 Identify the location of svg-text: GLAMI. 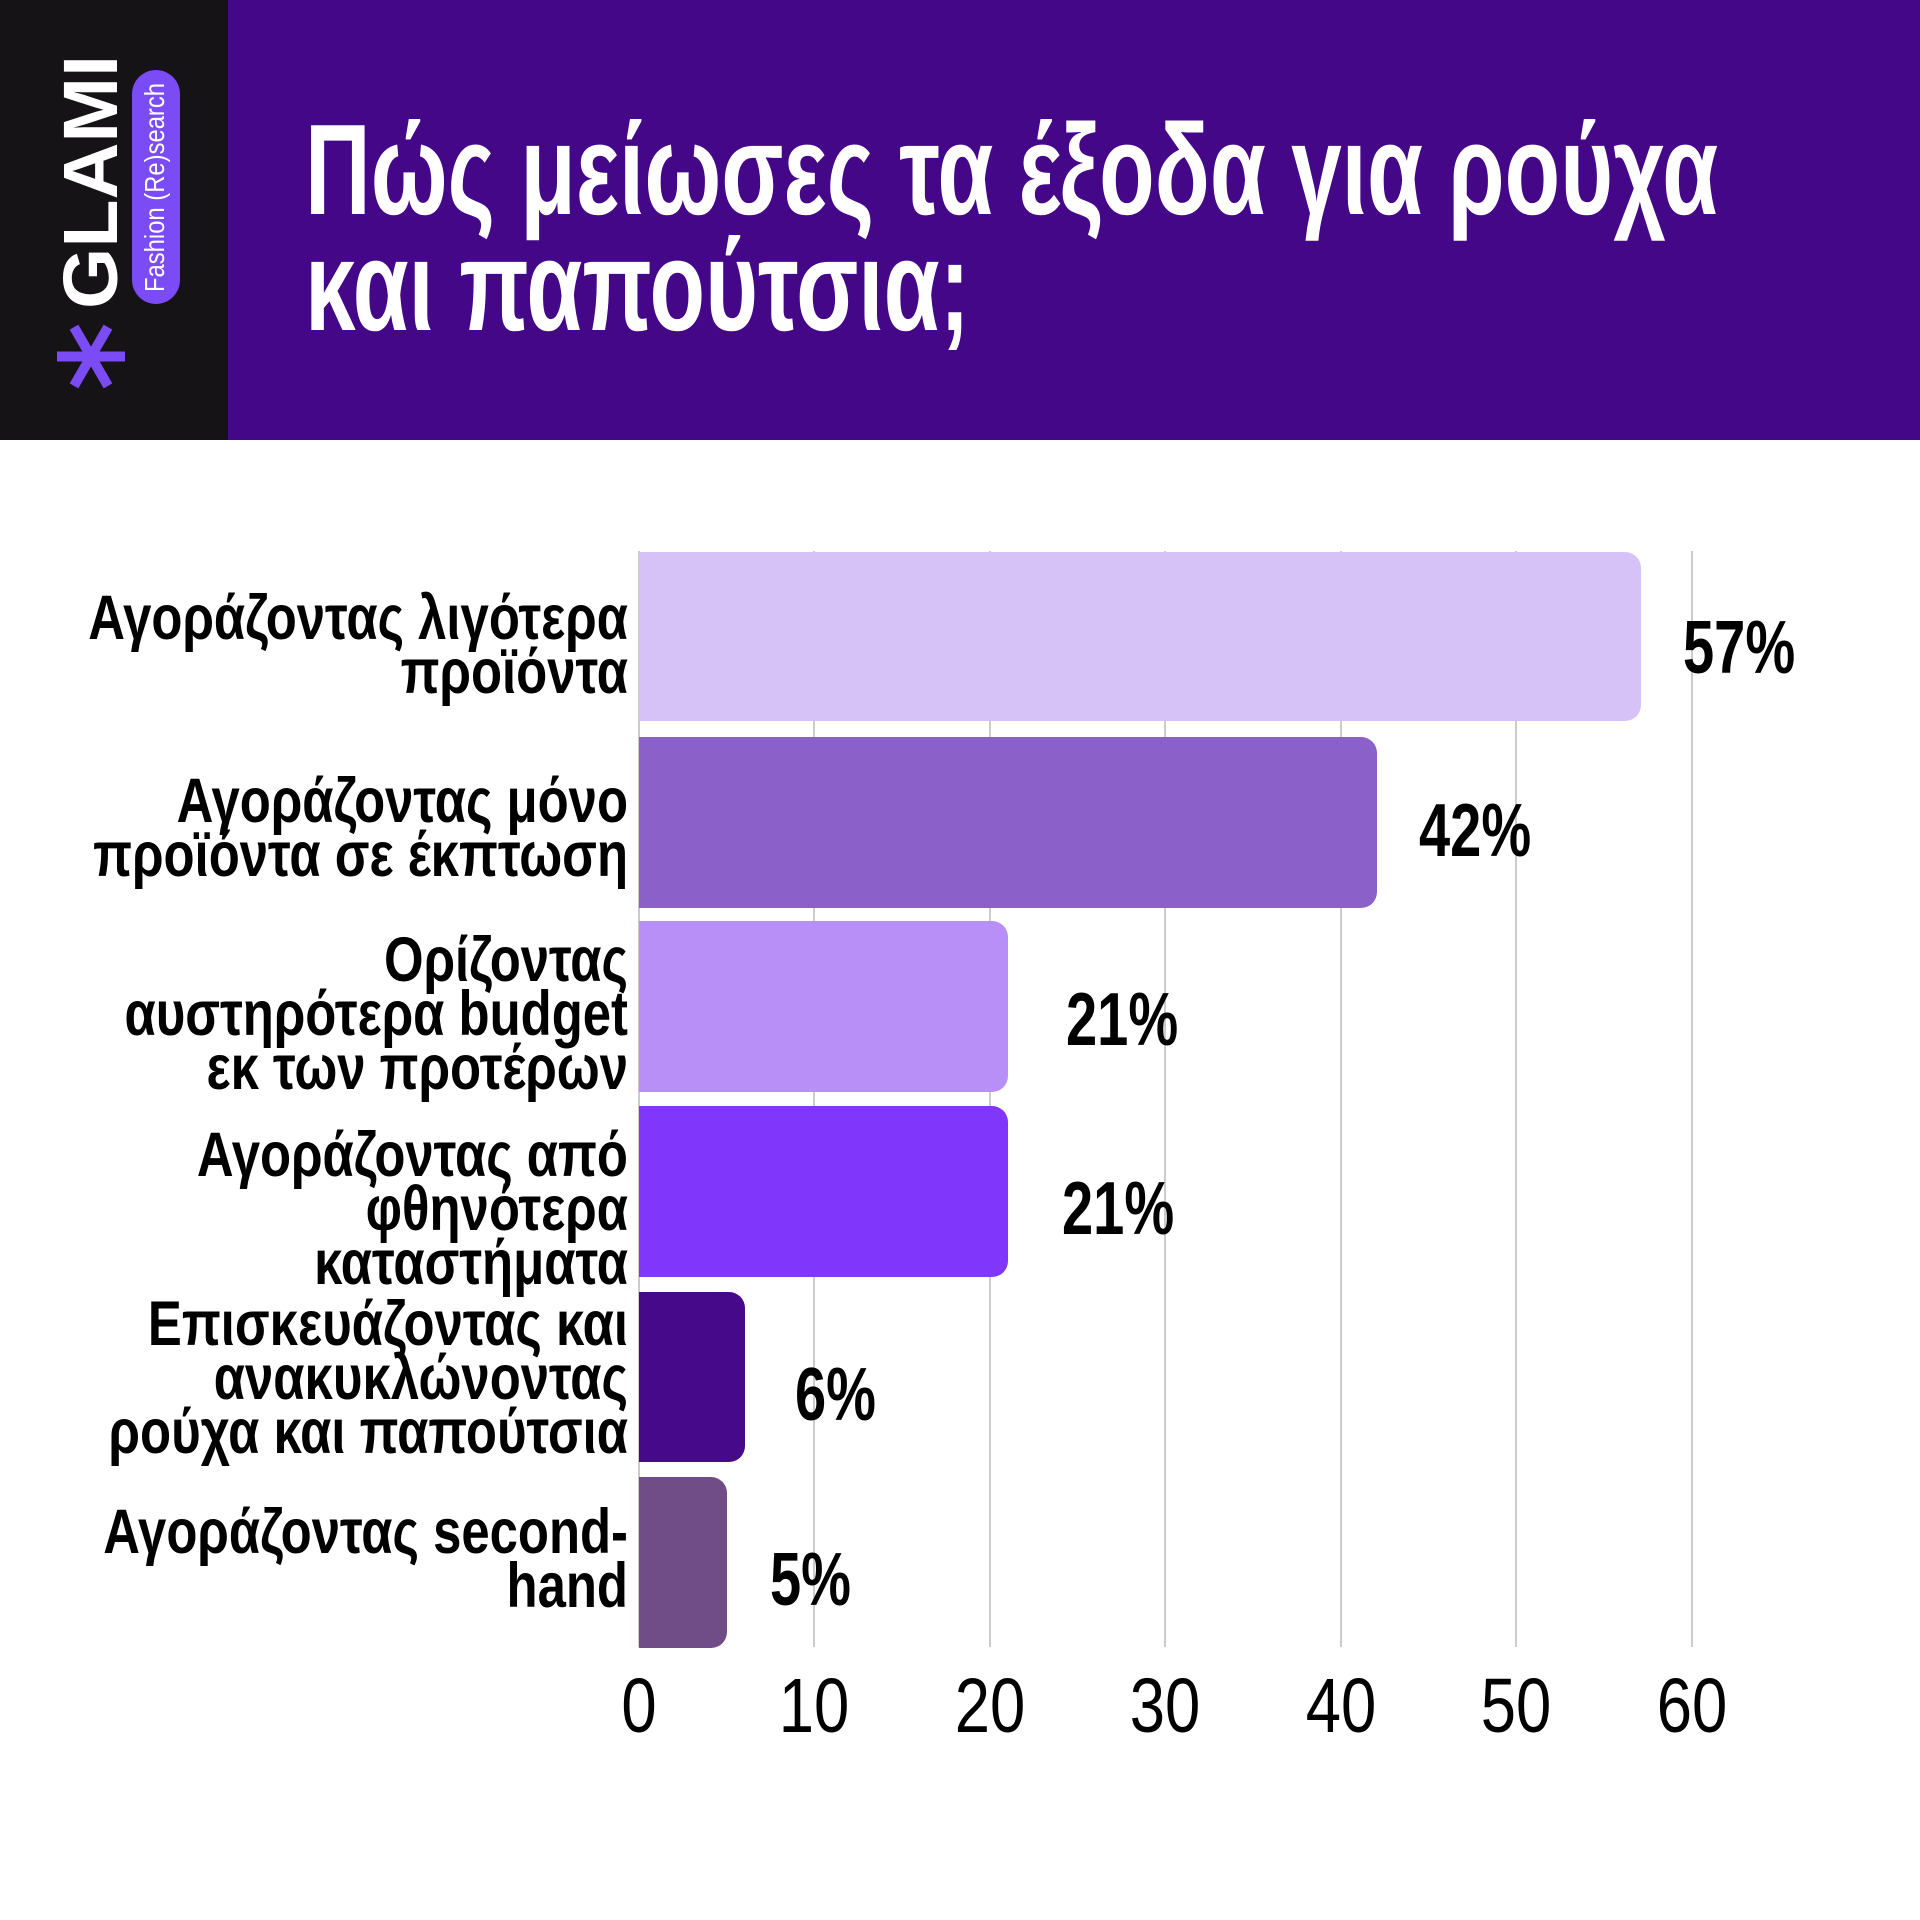
(91, 182).